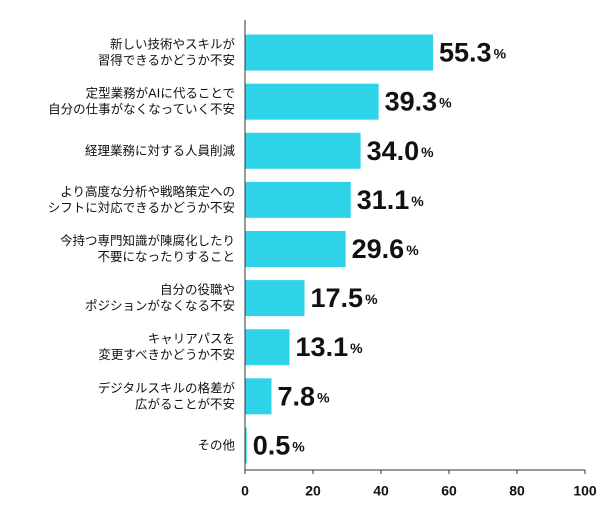 The image size is (600, 529). I want to click on category-label: 新しい技術やスキルが 習得できるかどうか不安, so click(165, 51).